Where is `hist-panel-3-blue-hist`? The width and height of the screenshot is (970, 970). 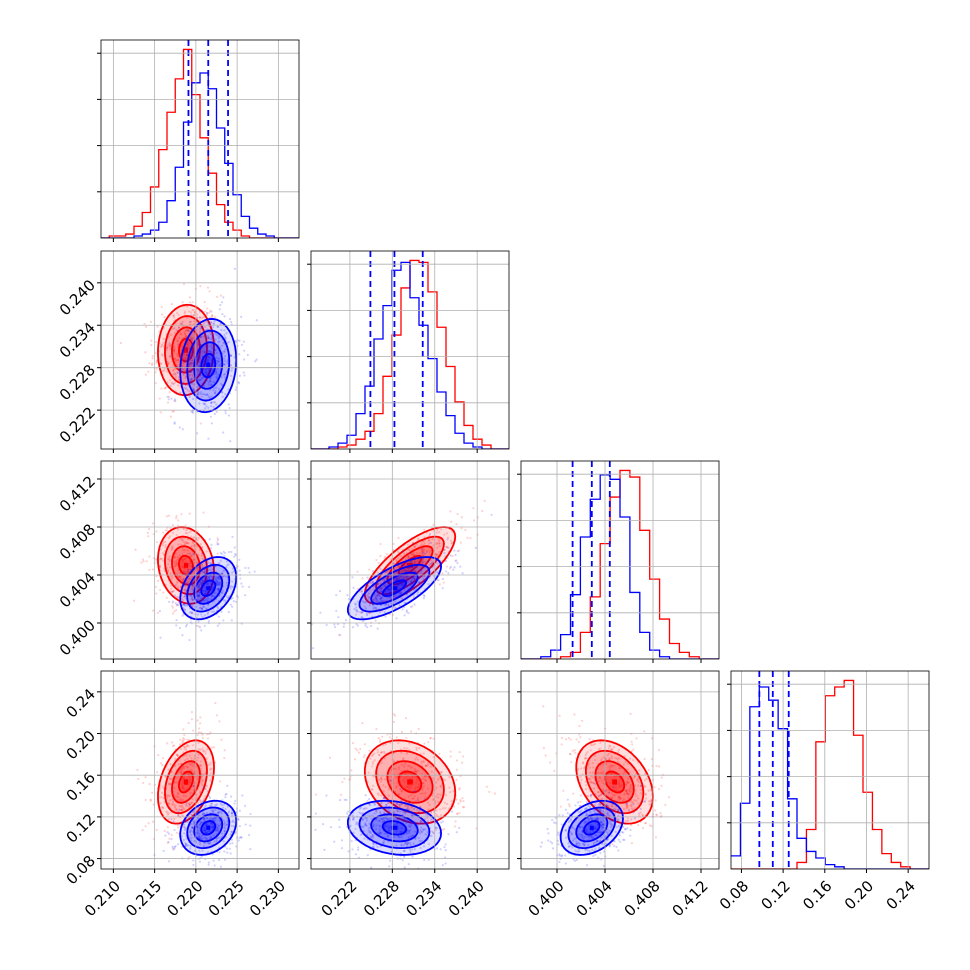 hist-panel-3-blue-hist is located at coordinates (830, 777).